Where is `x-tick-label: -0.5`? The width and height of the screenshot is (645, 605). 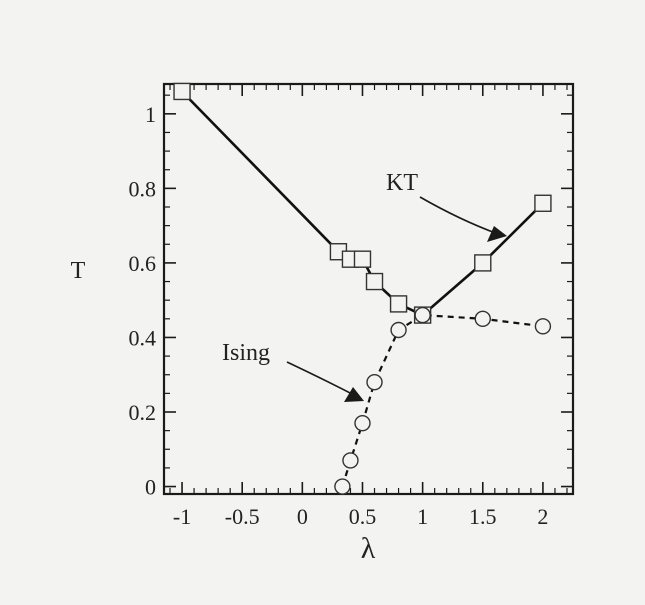 x-tick-label: -0.5 is located at coordinates (242, 516).